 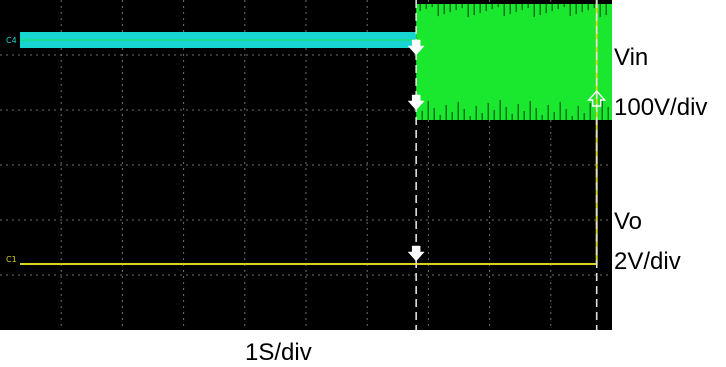 What do you see at coordinates (597, 98) in the screenshot?
I see `cursor-arrow-up-icon` at bounding box center [597, 98].